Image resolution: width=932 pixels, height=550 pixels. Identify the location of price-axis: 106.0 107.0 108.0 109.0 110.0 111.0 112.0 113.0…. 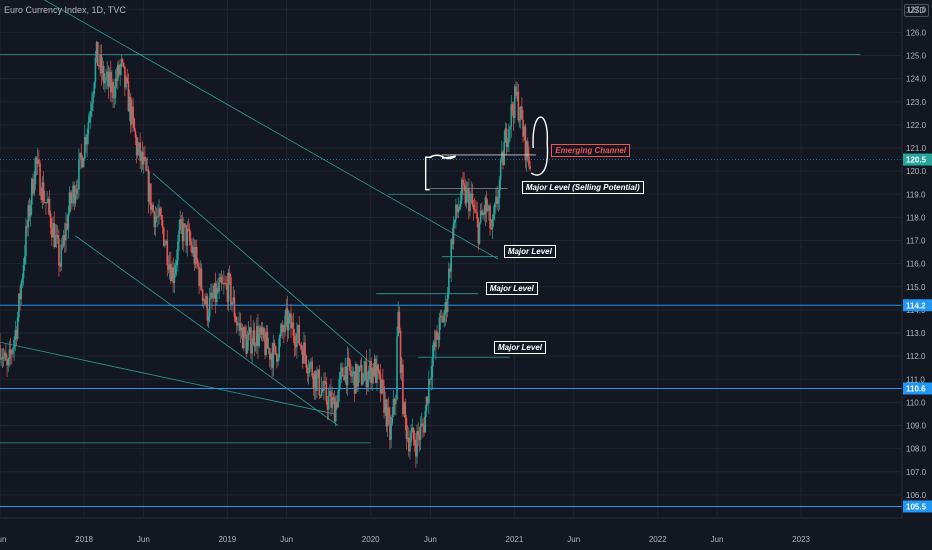
(916, 275).